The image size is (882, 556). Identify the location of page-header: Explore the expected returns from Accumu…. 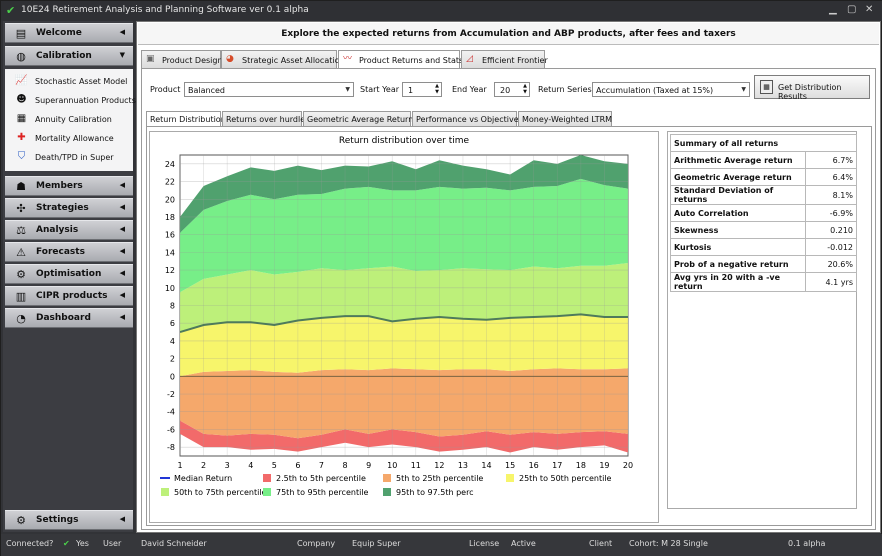
(508, 34).